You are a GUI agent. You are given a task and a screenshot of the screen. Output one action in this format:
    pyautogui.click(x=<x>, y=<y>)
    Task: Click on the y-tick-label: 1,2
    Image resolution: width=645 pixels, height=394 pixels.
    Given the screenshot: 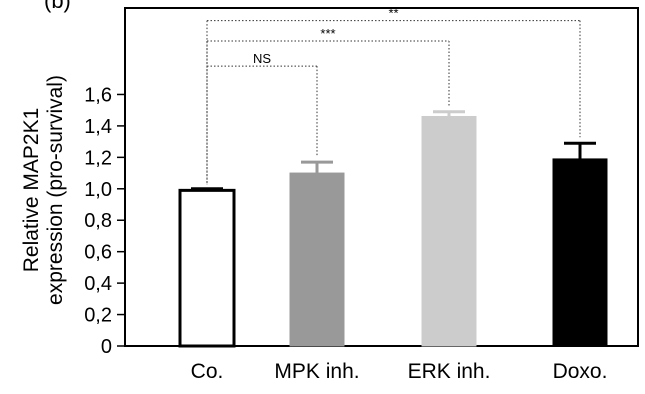 What is the action you would take?
    pyautogui.click(x=98, y=158)
    